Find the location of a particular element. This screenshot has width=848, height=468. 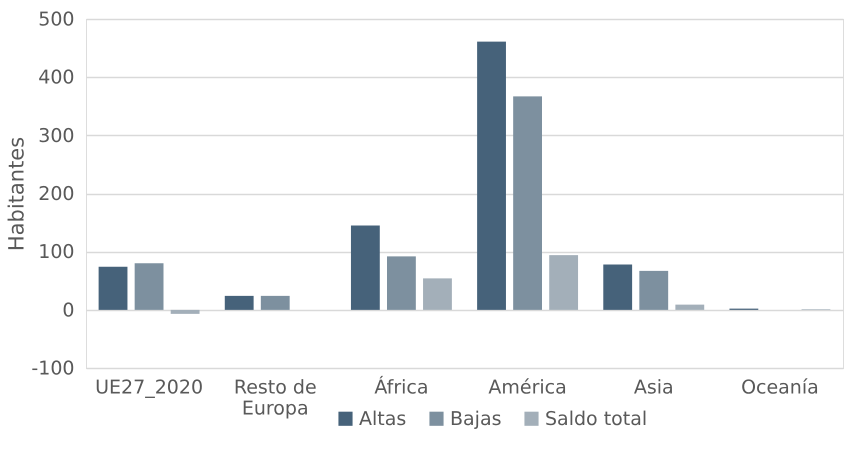

x-tick-label: África is located at coordinates (401, 387).